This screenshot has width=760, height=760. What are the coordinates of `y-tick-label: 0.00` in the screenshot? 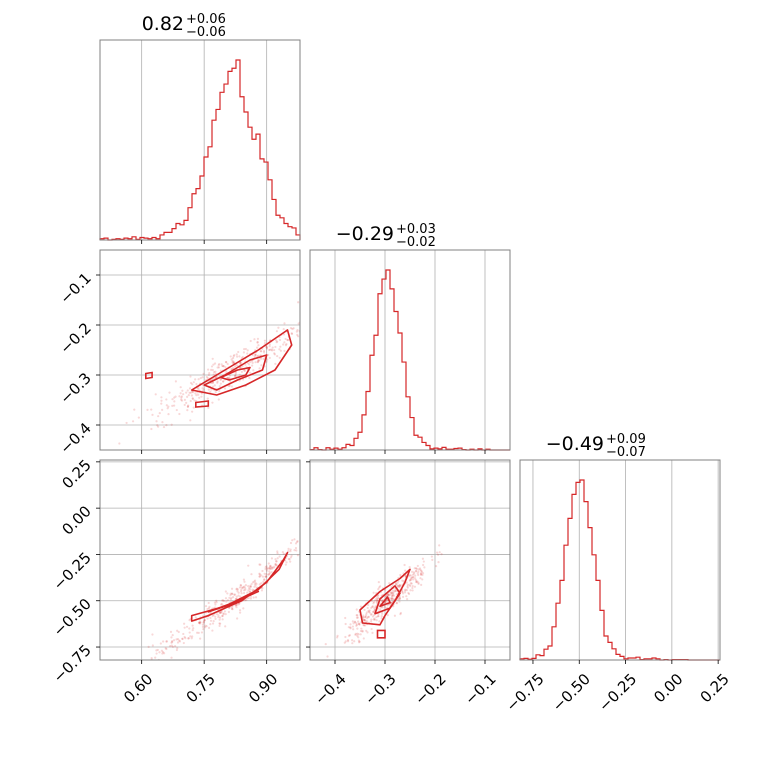 It's located at (76, 520).